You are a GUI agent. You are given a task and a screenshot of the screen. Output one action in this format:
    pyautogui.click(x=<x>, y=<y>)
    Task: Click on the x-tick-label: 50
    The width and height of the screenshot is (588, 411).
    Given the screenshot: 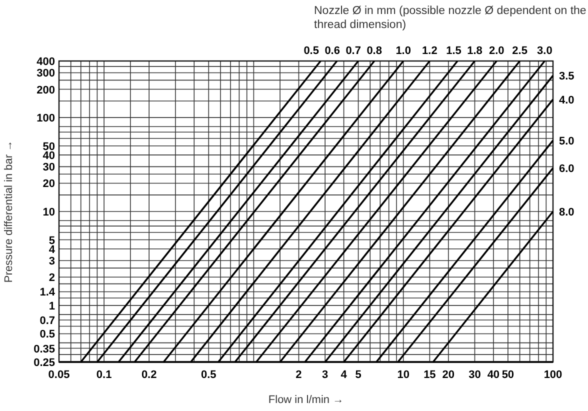 What is the action you would take?
    pyautogui.click(x=508, y=375)
    